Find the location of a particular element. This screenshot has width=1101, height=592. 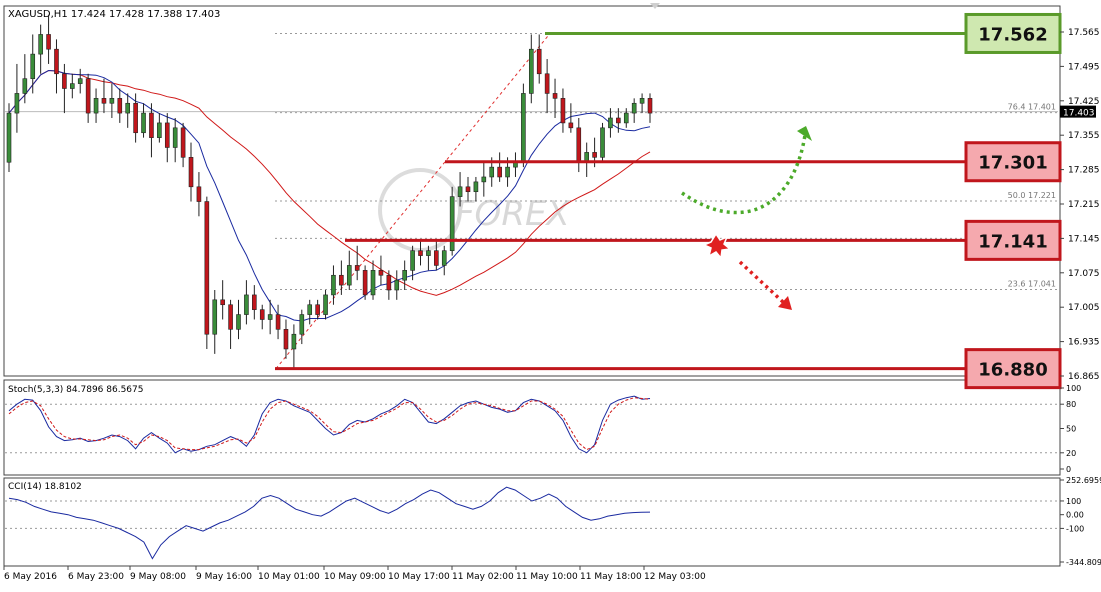

fib-level-label: 50.0 17.221 is located at coordinates (1032, 195).